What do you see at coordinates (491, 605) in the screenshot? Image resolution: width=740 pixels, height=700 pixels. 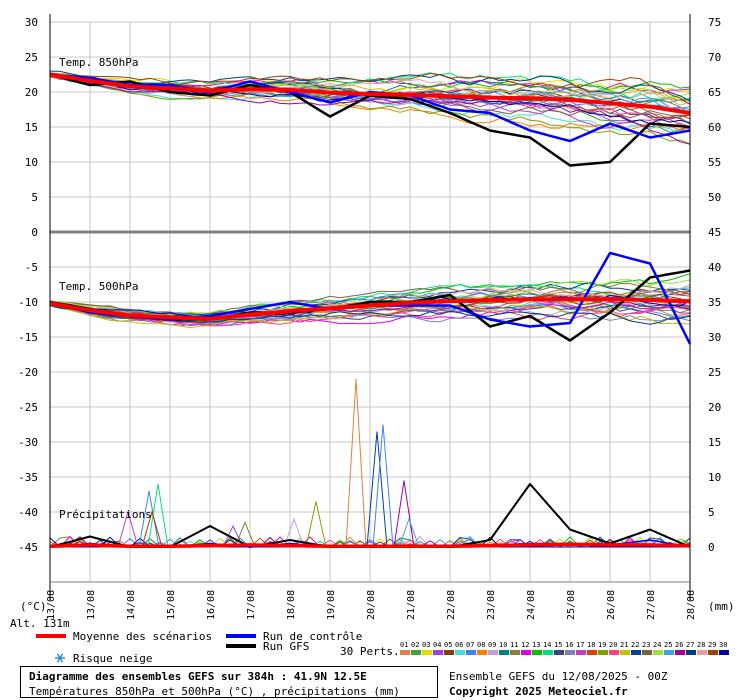 I see `x-date-11: 23/08` at bounding box center [491, 605].